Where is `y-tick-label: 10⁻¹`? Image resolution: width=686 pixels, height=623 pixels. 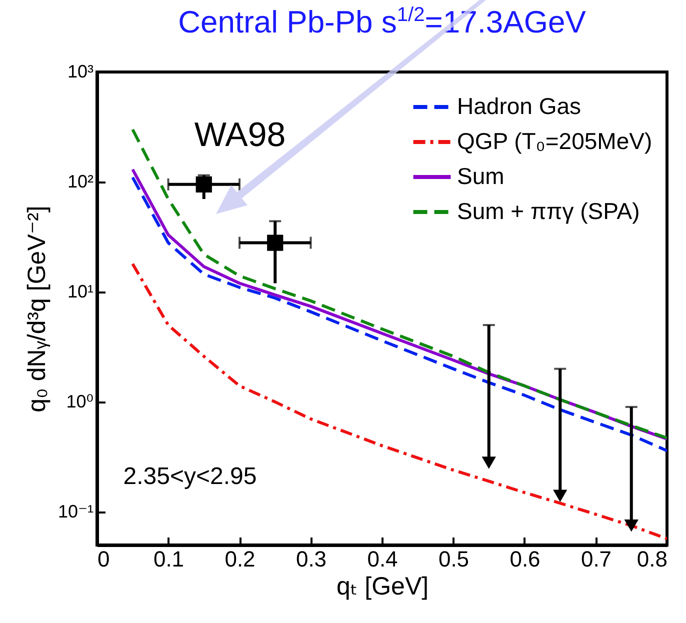 y-tick-label: 10⁻¹ is located at coordinates (76, 511).